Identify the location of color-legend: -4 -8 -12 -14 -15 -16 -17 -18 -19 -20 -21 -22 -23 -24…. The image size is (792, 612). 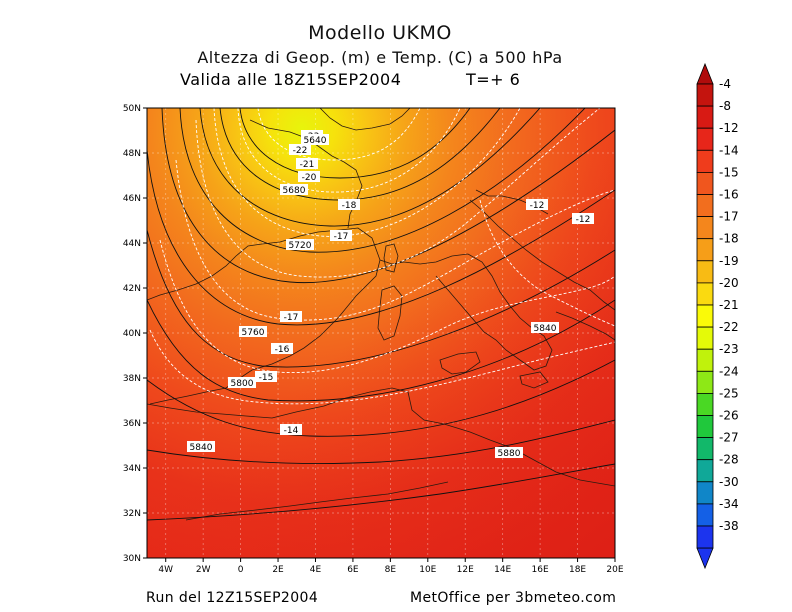
(717, 316).